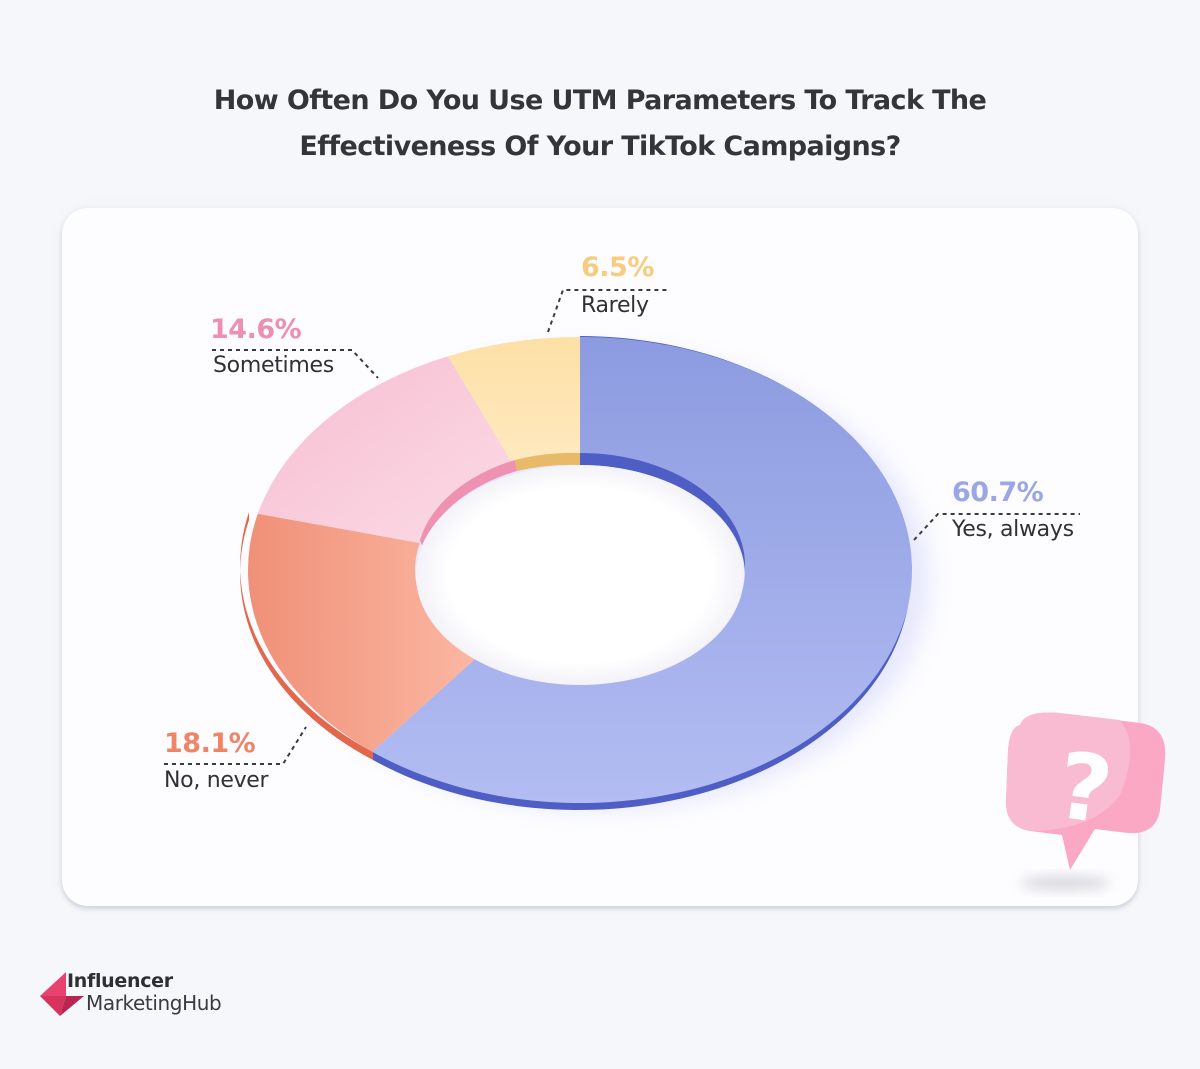 The image size is (1200, 1069). I want to click on chart-title-line2: Effectiveness Of Your TikTok Campaigns?, so click(600, 146).